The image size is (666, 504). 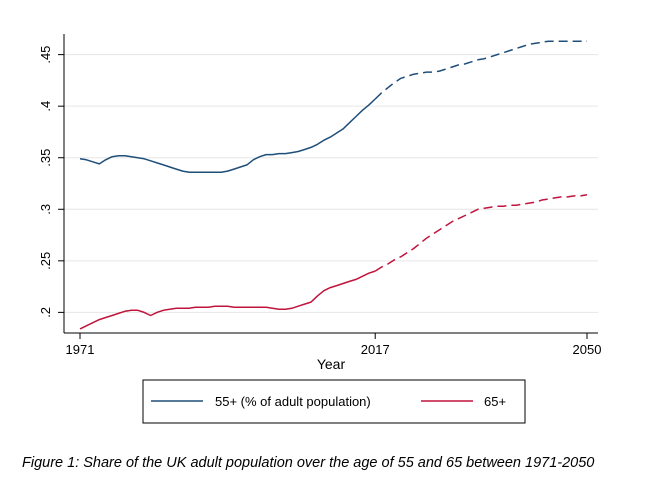 What do you see at coordinates (331, 364) in the screenshot?
I see `x-axis-title: Year` at bounding box center [331, 364].